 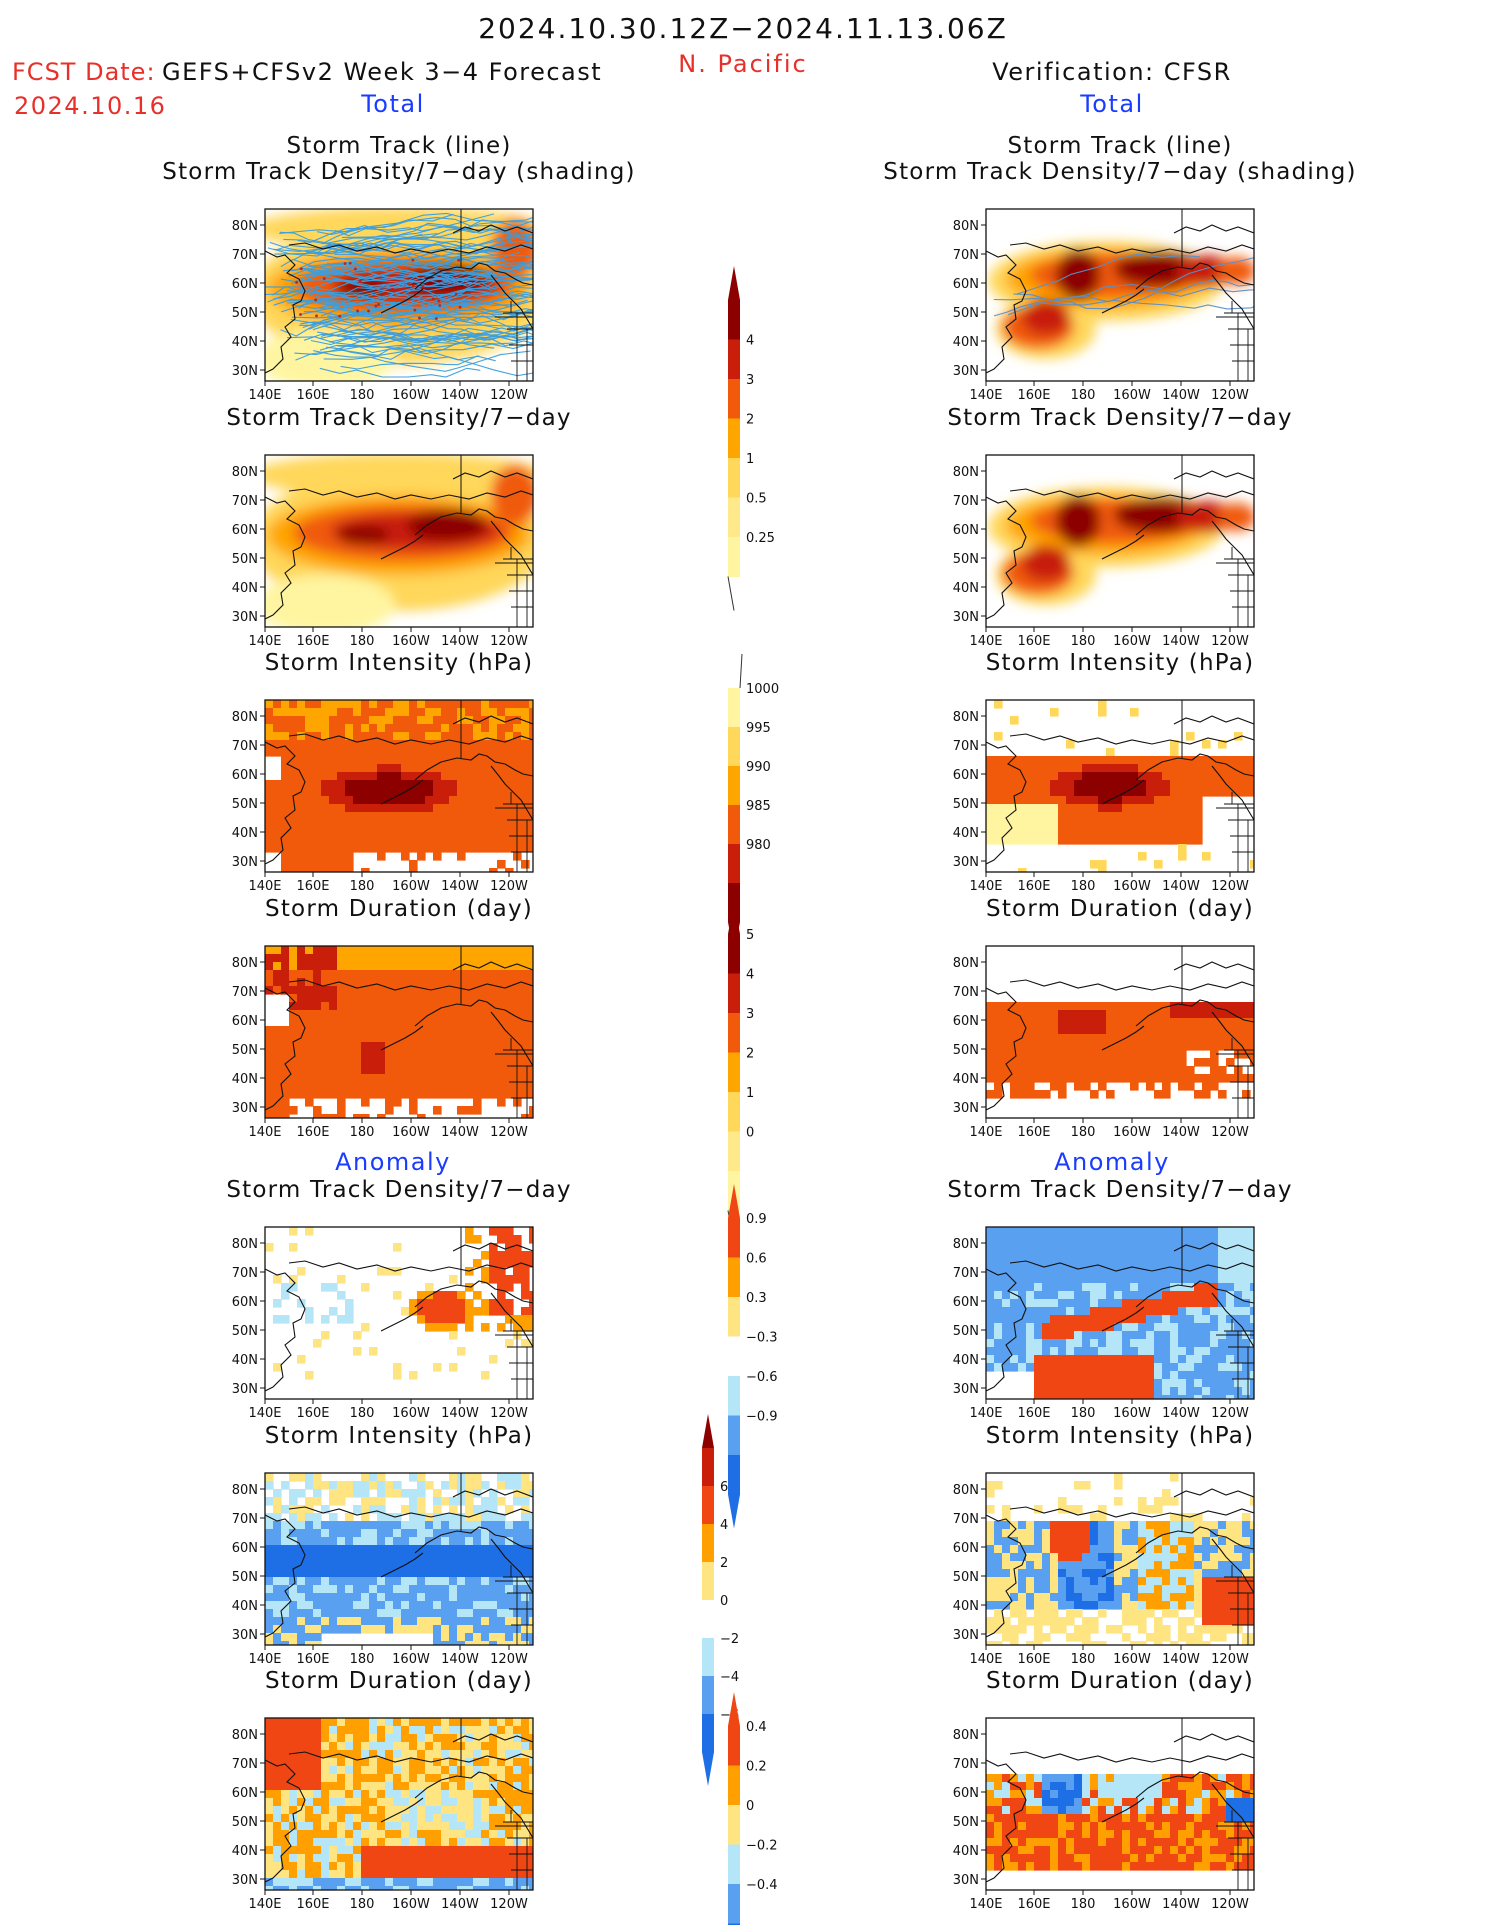 What do you see at coordinates (966, 1822) in the screenshot?
I see `verif-duration-anomaly-map-lat-label: 50N` at bounding box center [966, 1822].